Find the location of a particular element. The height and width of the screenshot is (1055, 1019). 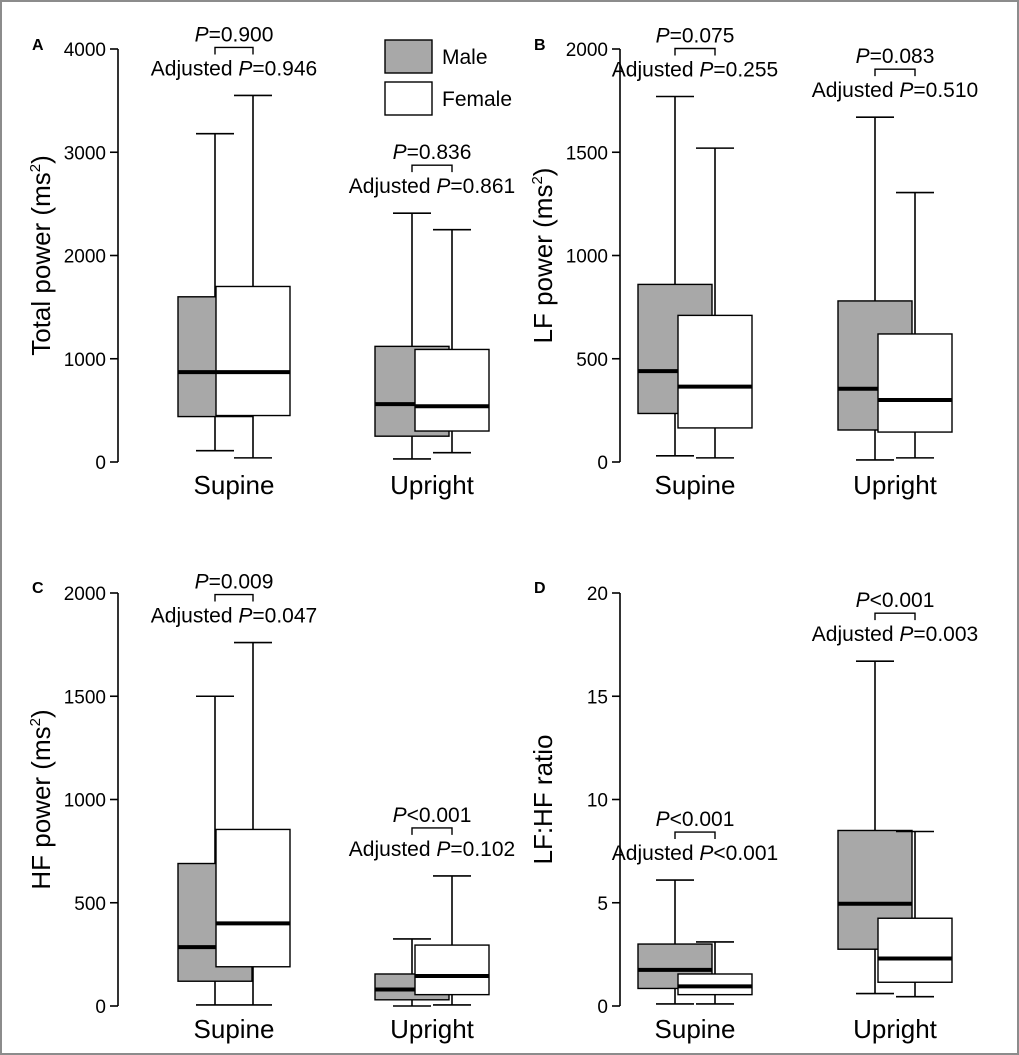

adjusted-p-value-label: Adjusted P=0.861 is located at coordinates (432, 186).